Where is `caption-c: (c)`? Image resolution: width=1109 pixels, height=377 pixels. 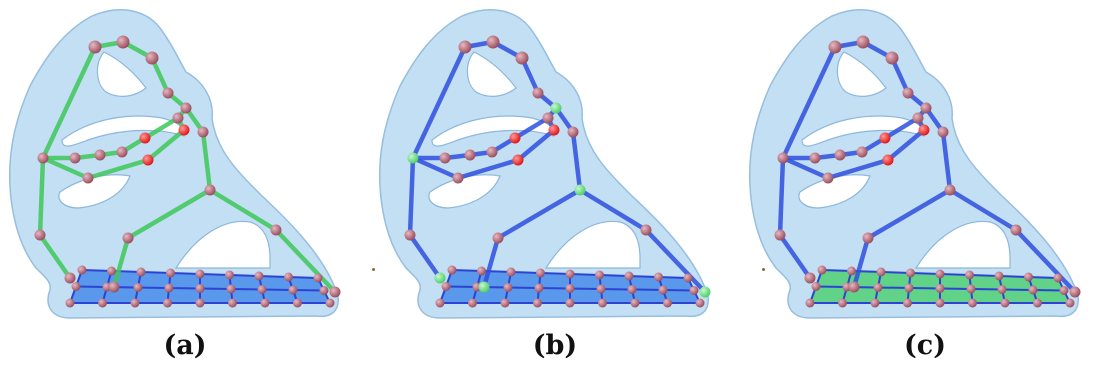
caption-c: (c) is located at coordinates (925, 345).